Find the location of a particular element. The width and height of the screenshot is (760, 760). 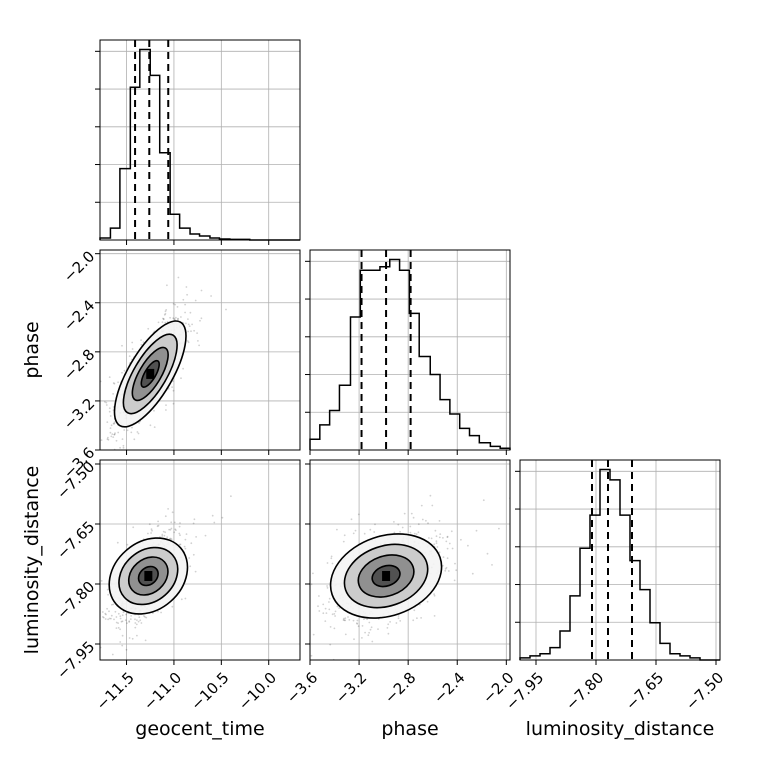

joint-geocent_time-phase is located at coordinates (163, 380).